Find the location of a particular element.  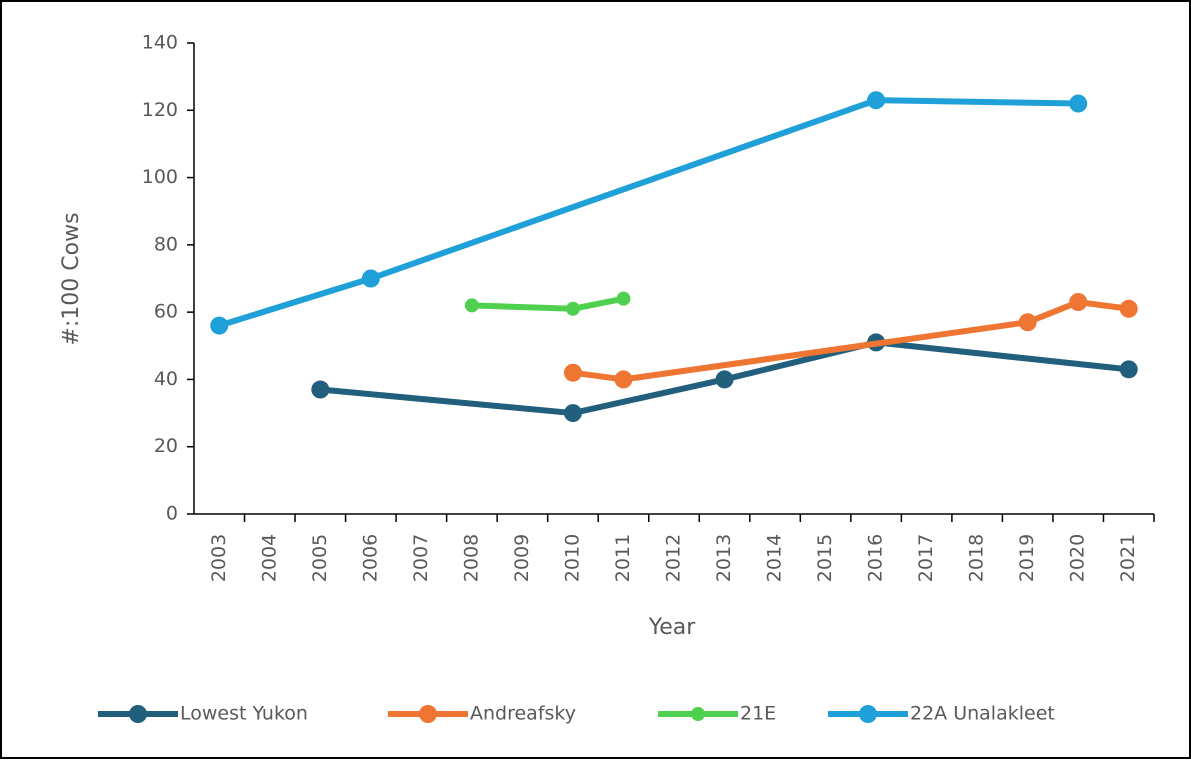

x-tick-label: 2021 is located at coordinates (1128, 558).